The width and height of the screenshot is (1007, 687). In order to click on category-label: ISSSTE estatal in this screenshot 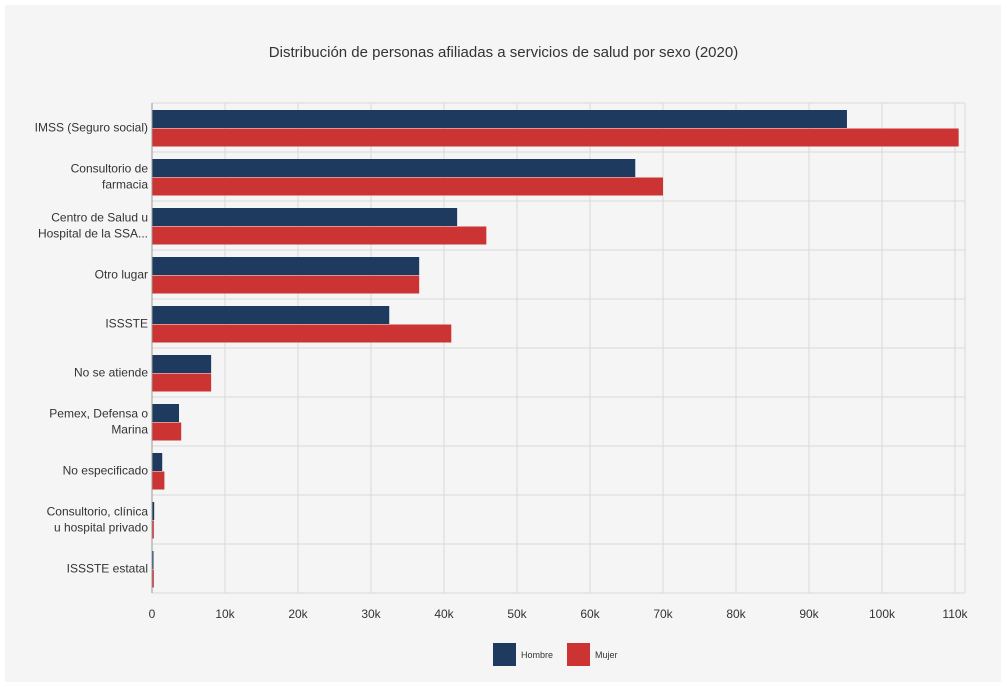, I will do `click(107, 569)`.